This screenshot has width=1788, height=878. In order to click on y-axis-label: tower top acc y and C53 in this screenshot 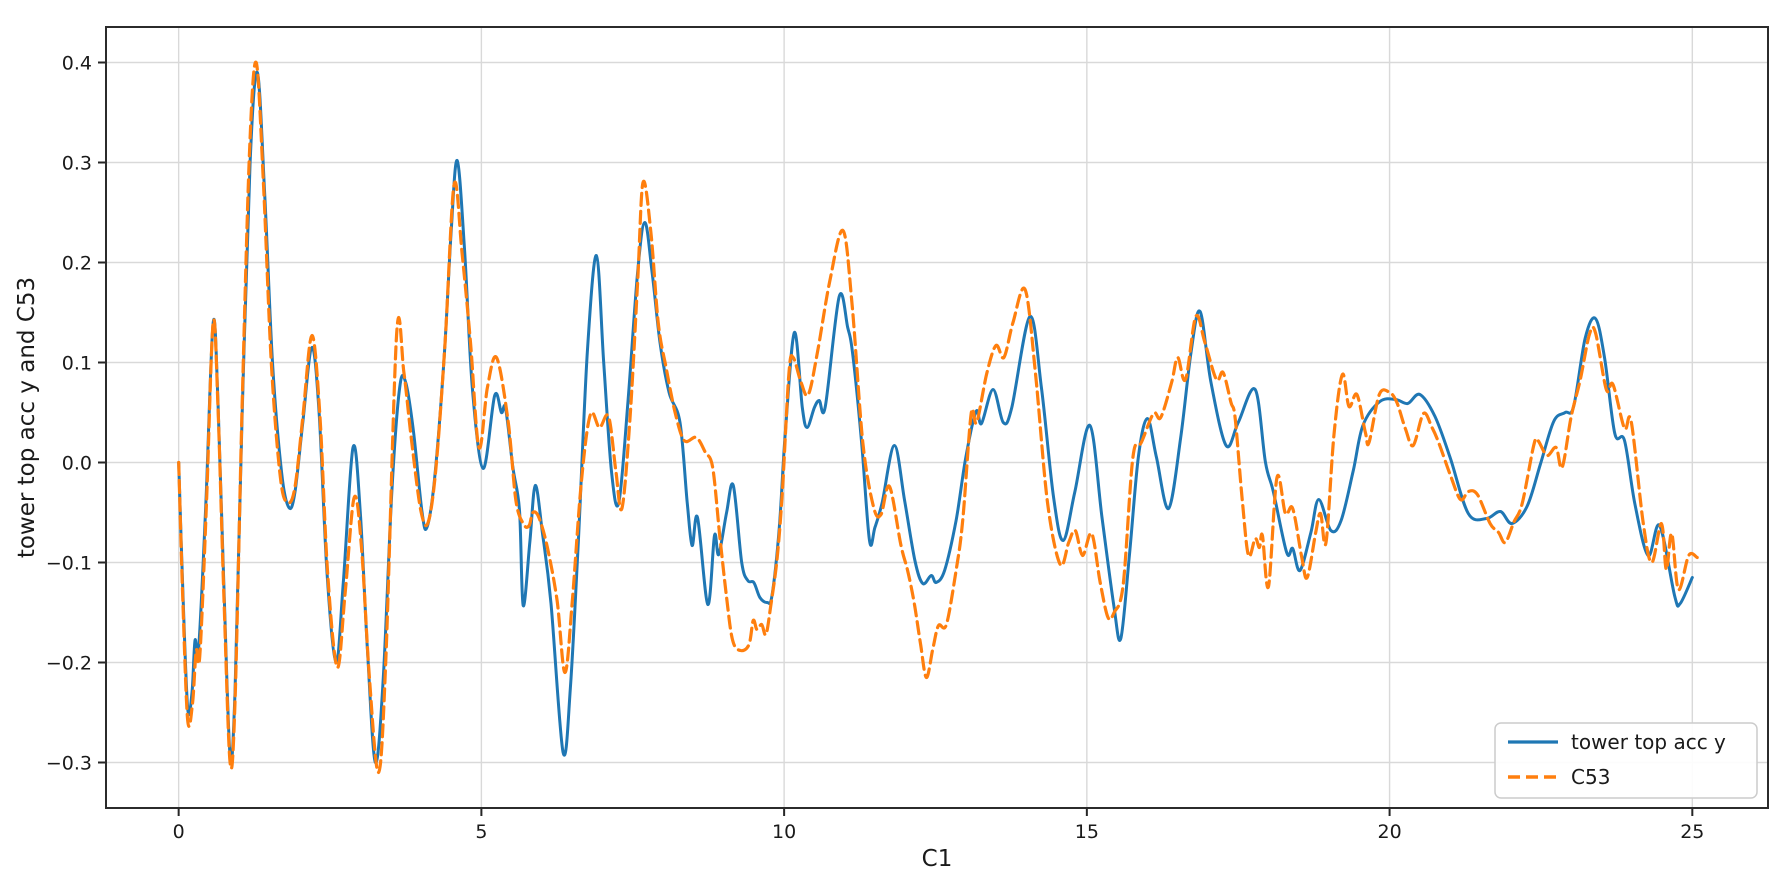, I will do `click(27, 417)`.